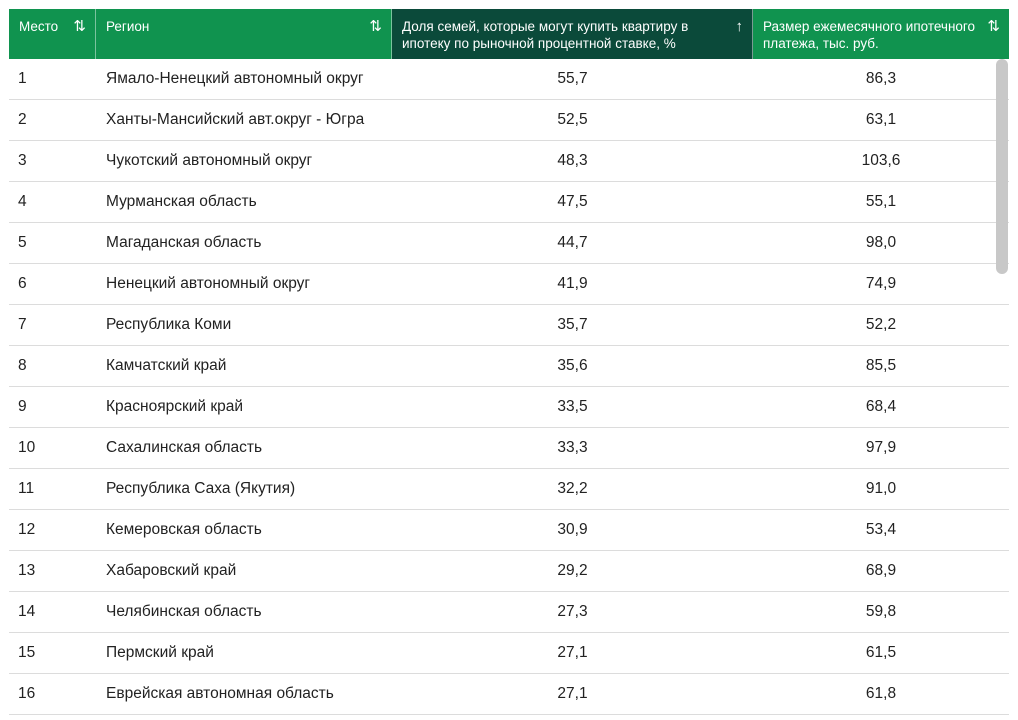 Image resolution: width=1018 pixels, height=720 pixels. What do you see at coordinates (22, 365) in the screenshot?
I see `place-cell: 8` at bounding box center [22, 365].